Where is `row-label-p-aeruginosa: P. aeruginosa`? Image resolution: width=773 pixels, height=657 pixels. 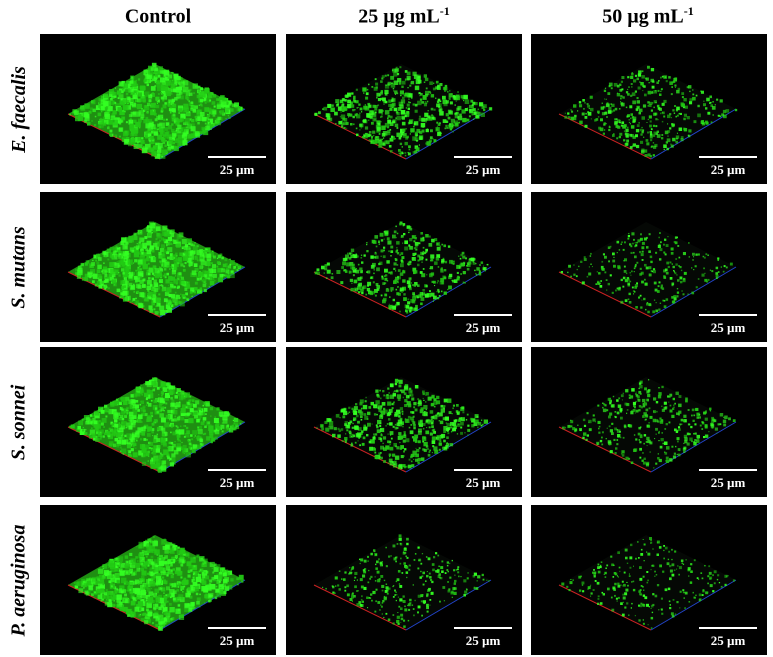
row-label-p-aeruginosa: P. aeruginosa is located at coordinates (19, 580).